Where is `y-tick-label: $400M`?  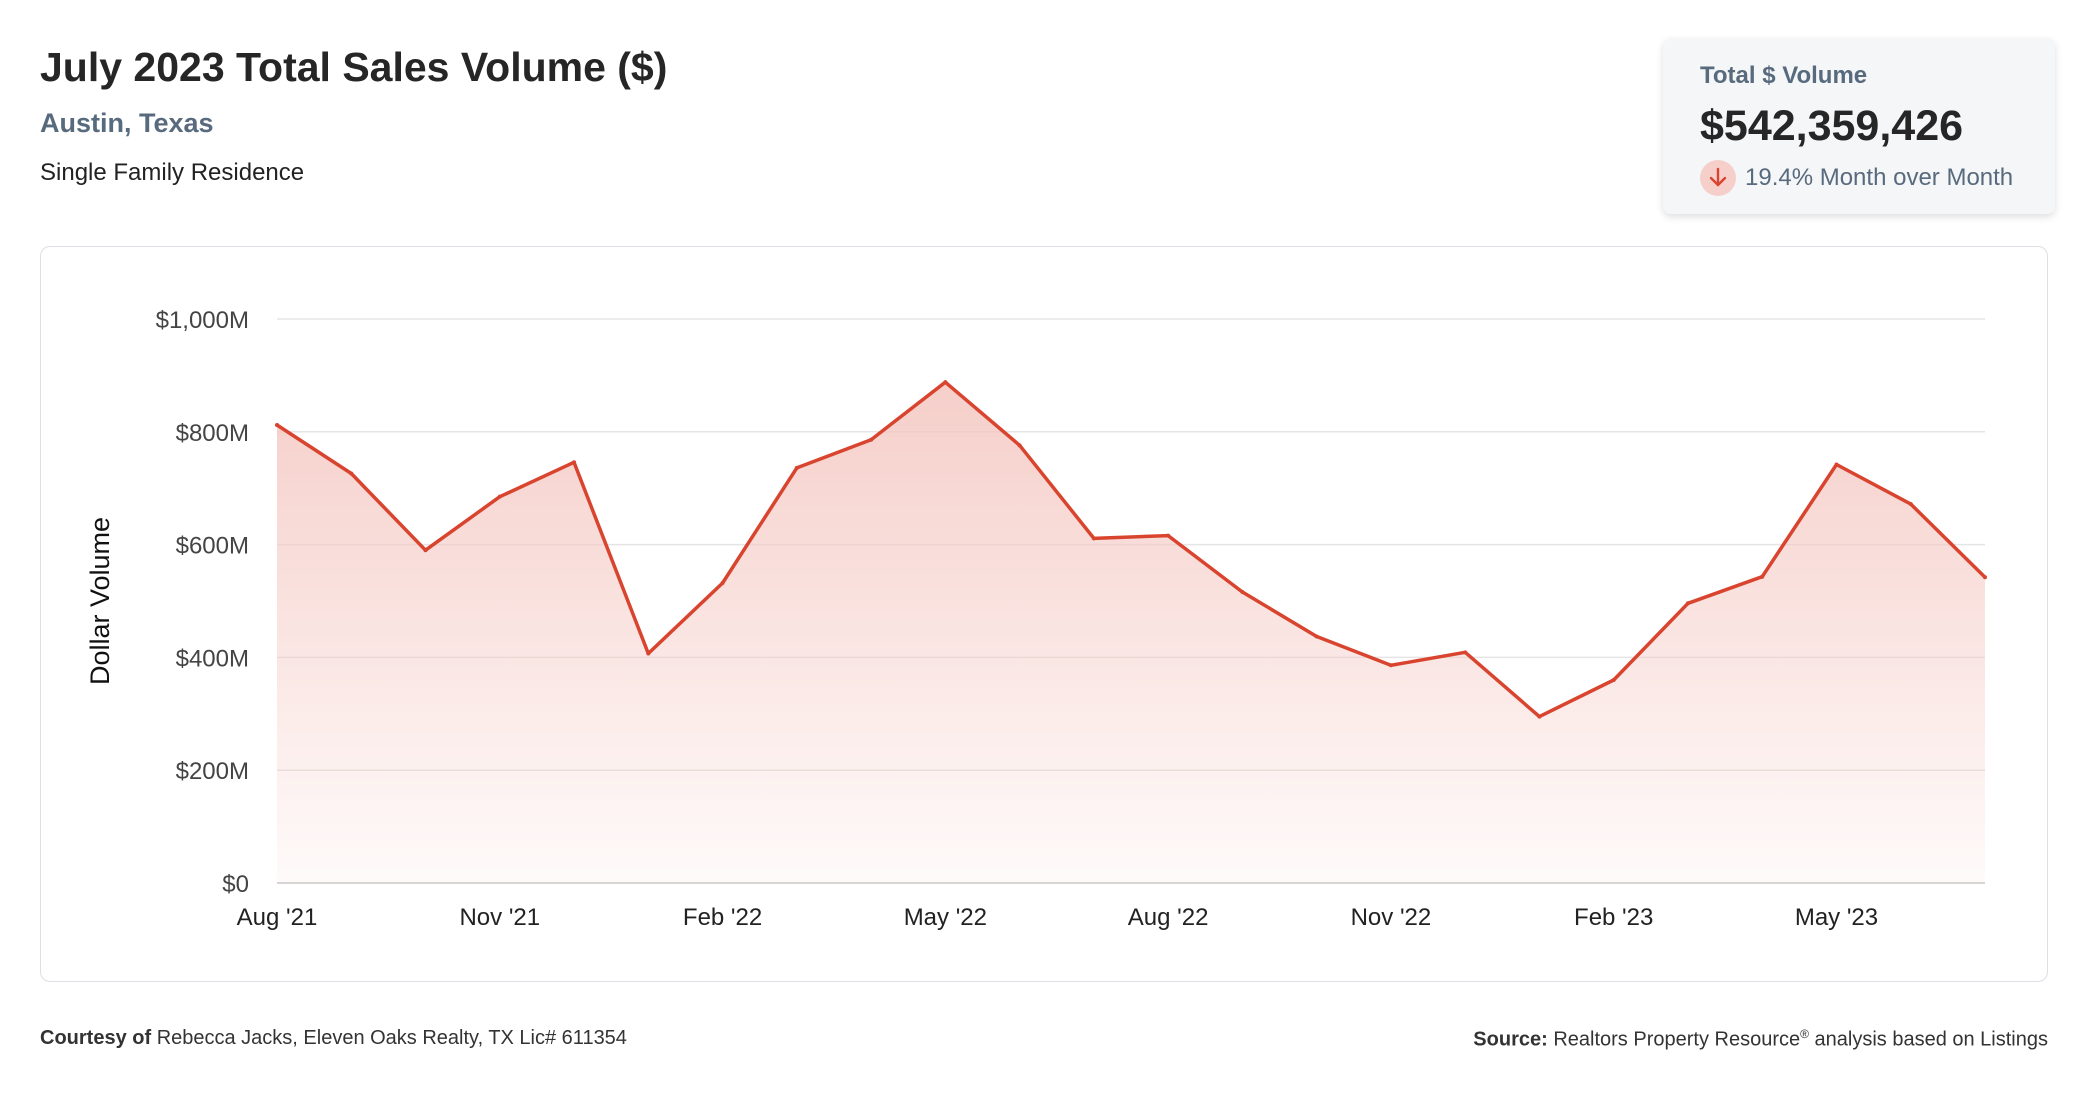
y-tick-label: $400M is located at coordinates (212, 658).